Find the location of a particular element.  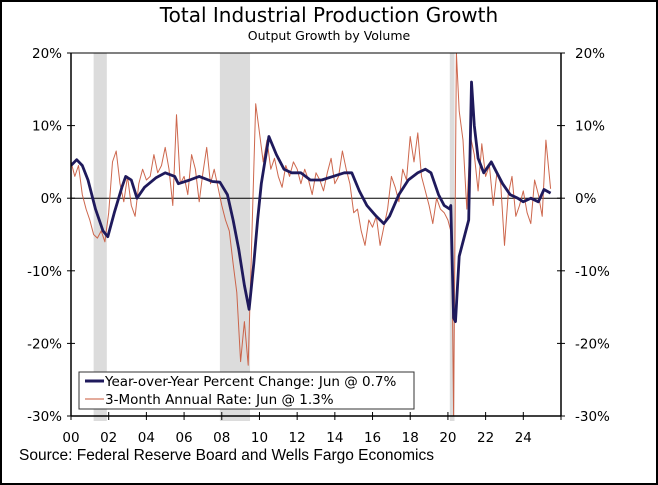

x-tick-label: 16 is located at coordinates (372, 438).